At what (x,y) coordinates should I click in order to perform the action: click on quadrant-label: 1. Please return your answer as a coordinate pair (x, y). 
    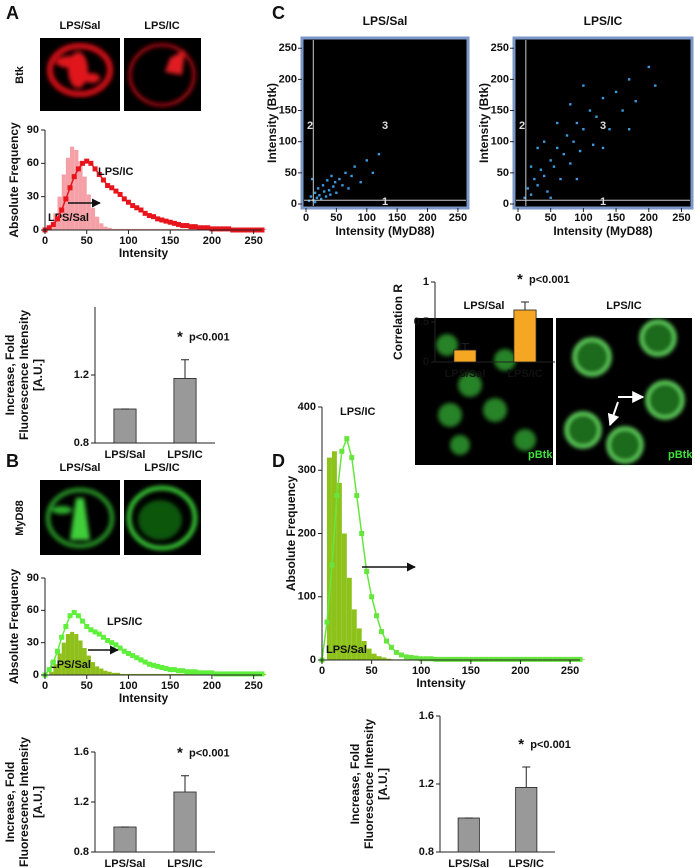
    Looking at the image, I should click on (603, 202).